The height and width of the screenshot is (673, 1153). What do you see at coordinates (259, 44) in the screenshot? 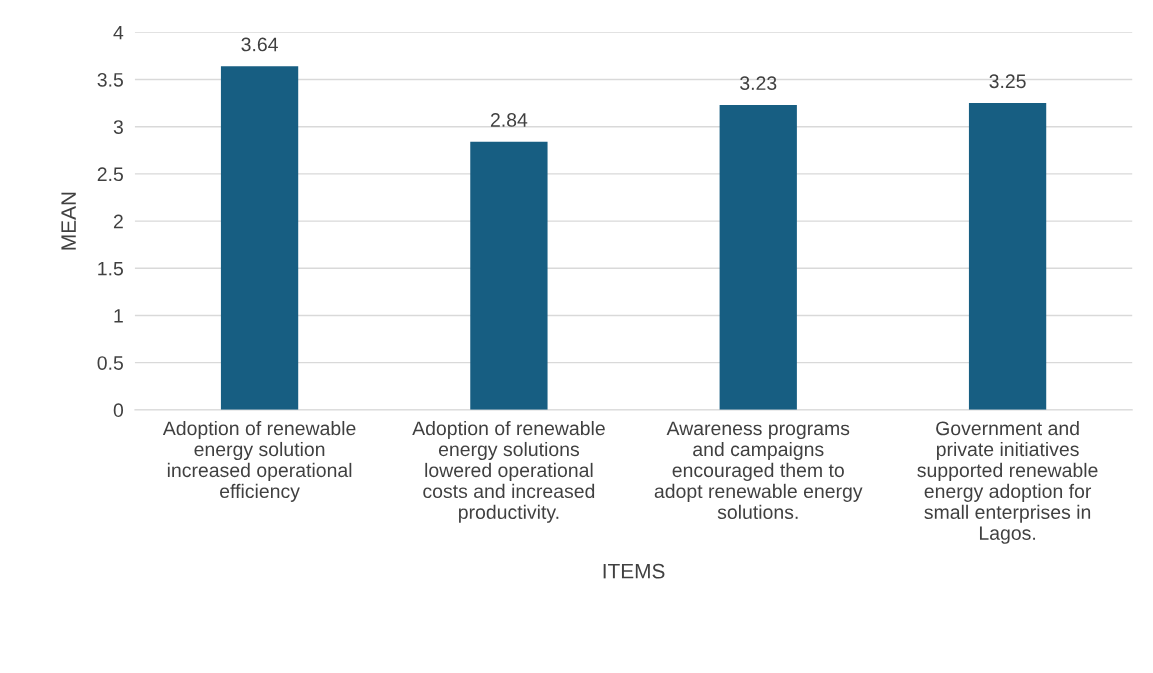
I see `data-label: 3.64` at bounding box center [259, 44].